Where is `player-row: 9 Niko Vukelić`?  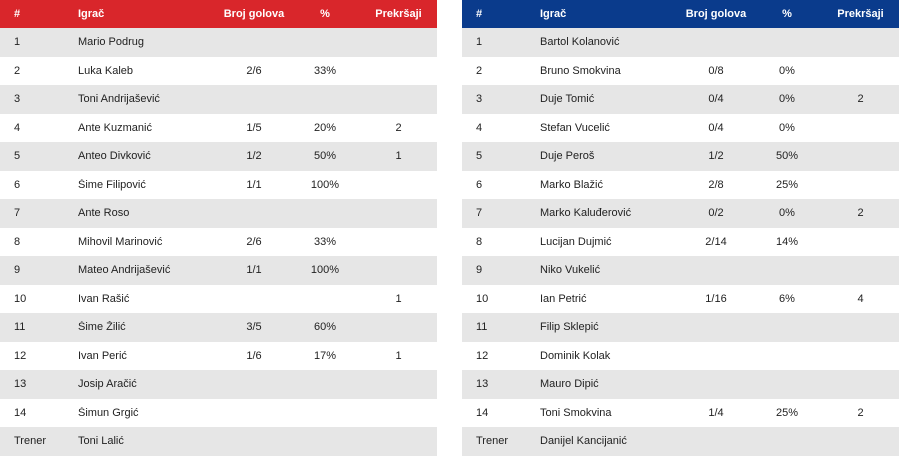
player-row: 9 Niko Vukelić is located at coordinates (680, 270).